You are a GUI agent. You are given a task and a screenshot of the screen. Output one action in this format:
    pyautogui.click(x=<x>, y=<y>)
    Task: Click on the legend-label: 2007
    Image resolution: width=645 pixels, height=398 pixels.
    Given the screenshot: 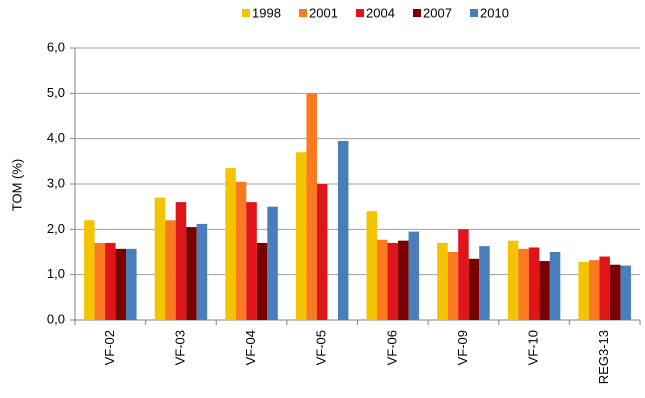 What is the action you would take?
    pyautogui.click(x=437, y=12)
    